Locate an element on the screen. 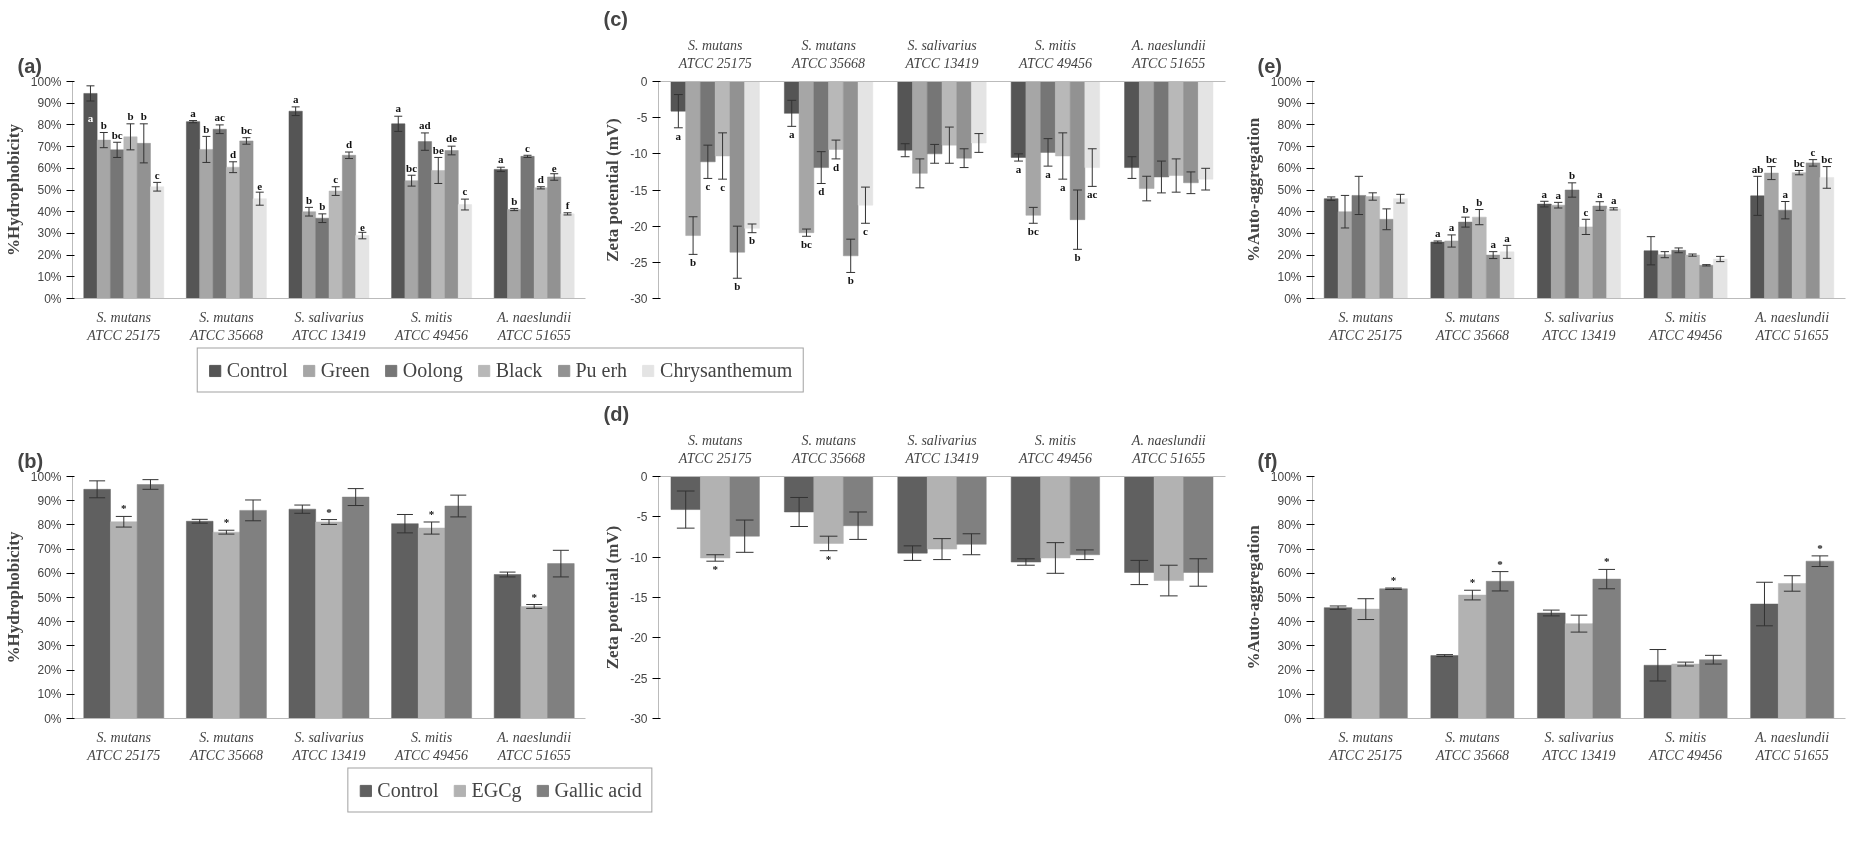 This screenshot has height=864, width=1866. chart-title: (d) is located at coordinates (616, 413).